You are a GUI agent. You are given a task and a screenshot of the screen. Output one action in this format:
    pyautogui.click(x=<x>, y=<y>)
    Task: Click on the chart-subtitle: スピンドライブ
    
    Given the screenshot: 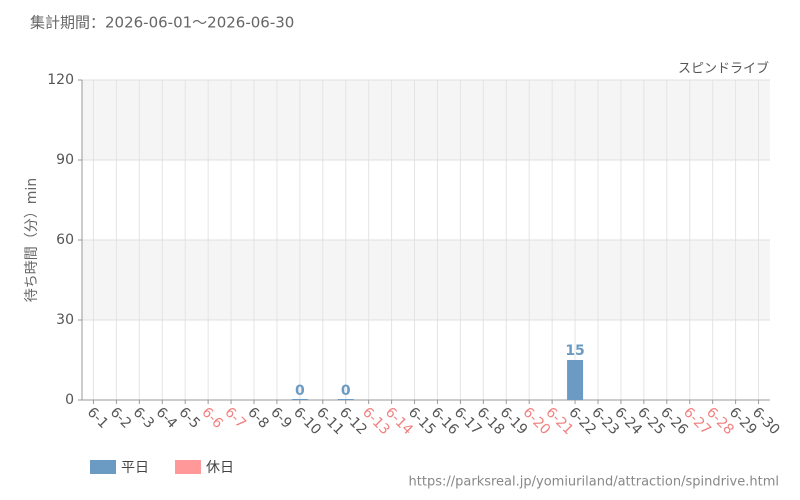 What is the action you would take?
    pyautogui.click(x=723, y=69)
    